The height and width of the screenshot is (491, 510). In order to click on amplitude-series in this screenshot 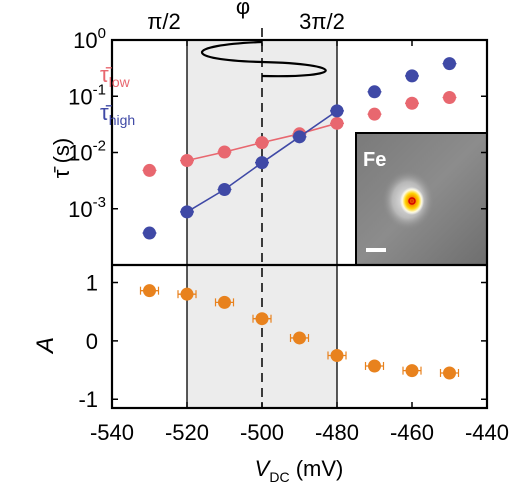, I will do `click(299, 332)`.